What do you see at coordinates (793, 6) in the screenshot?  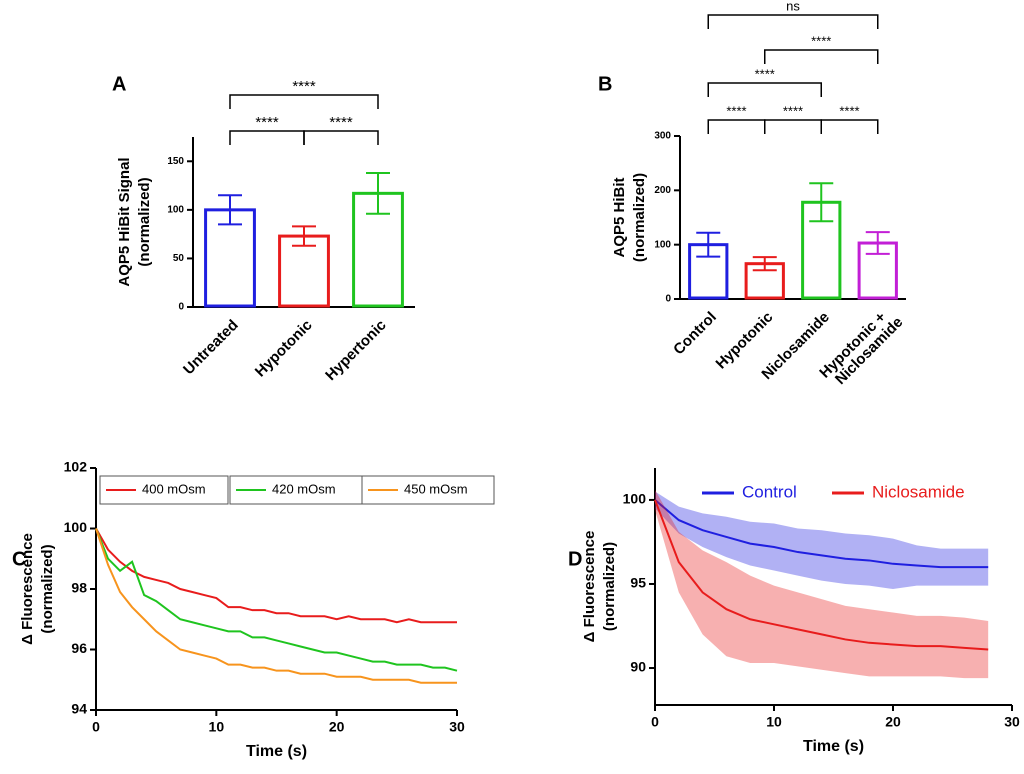 I see `significance-label: ns` at bounding box center [793, 6].